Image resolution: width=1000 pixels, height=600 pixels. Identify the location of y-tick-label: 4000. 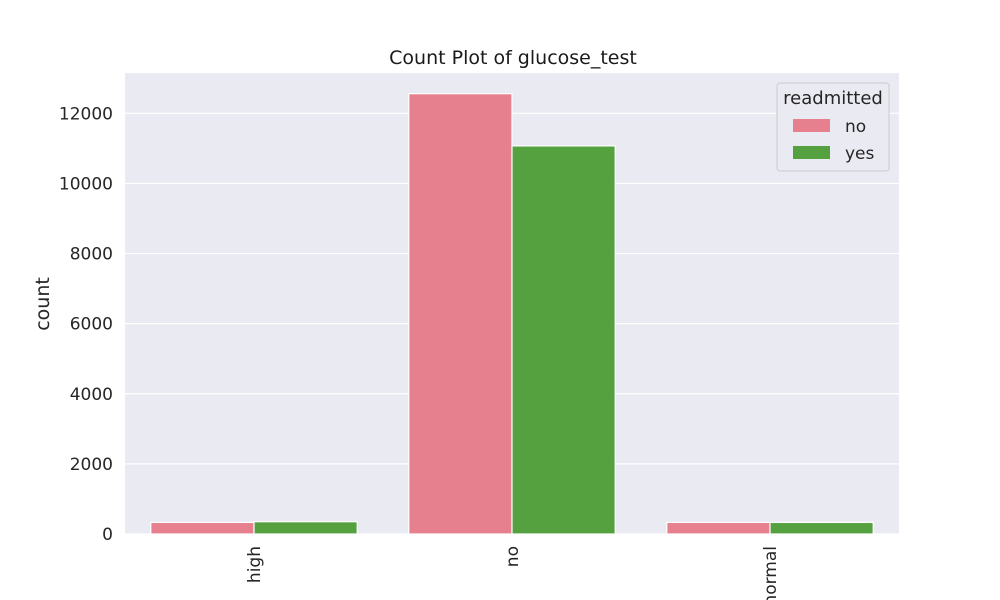
(91, 395).